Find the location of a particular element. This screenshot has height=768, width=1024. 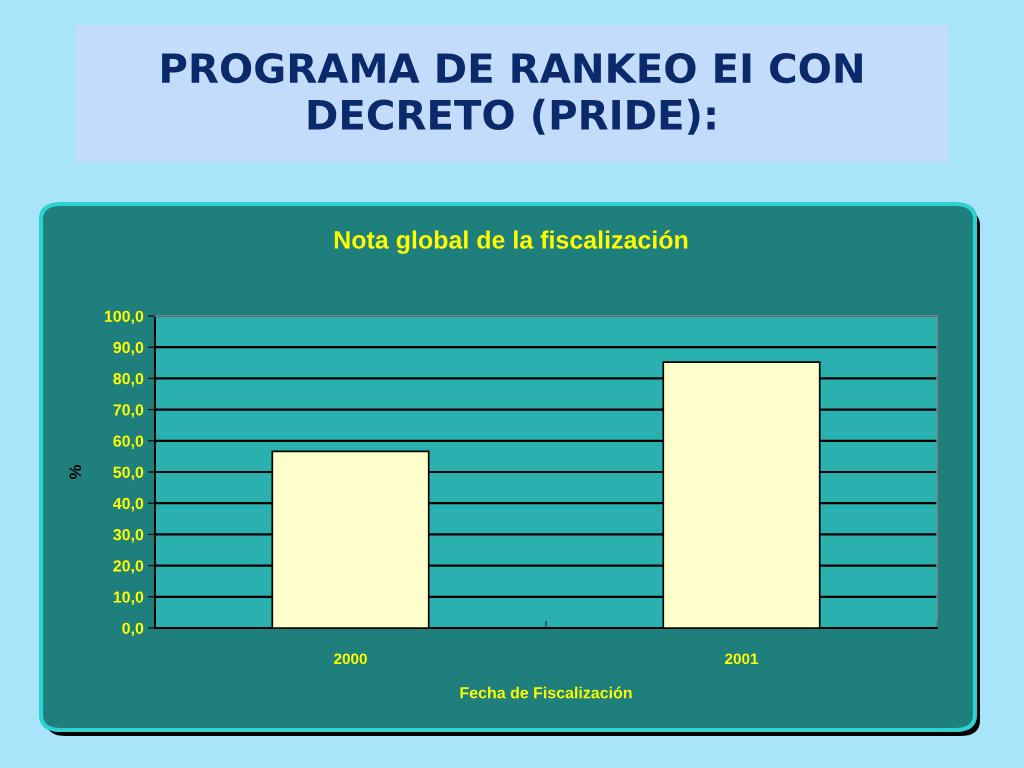

x-axis-title: Fecha de Fiscalización is located at coordinates (546, 692).